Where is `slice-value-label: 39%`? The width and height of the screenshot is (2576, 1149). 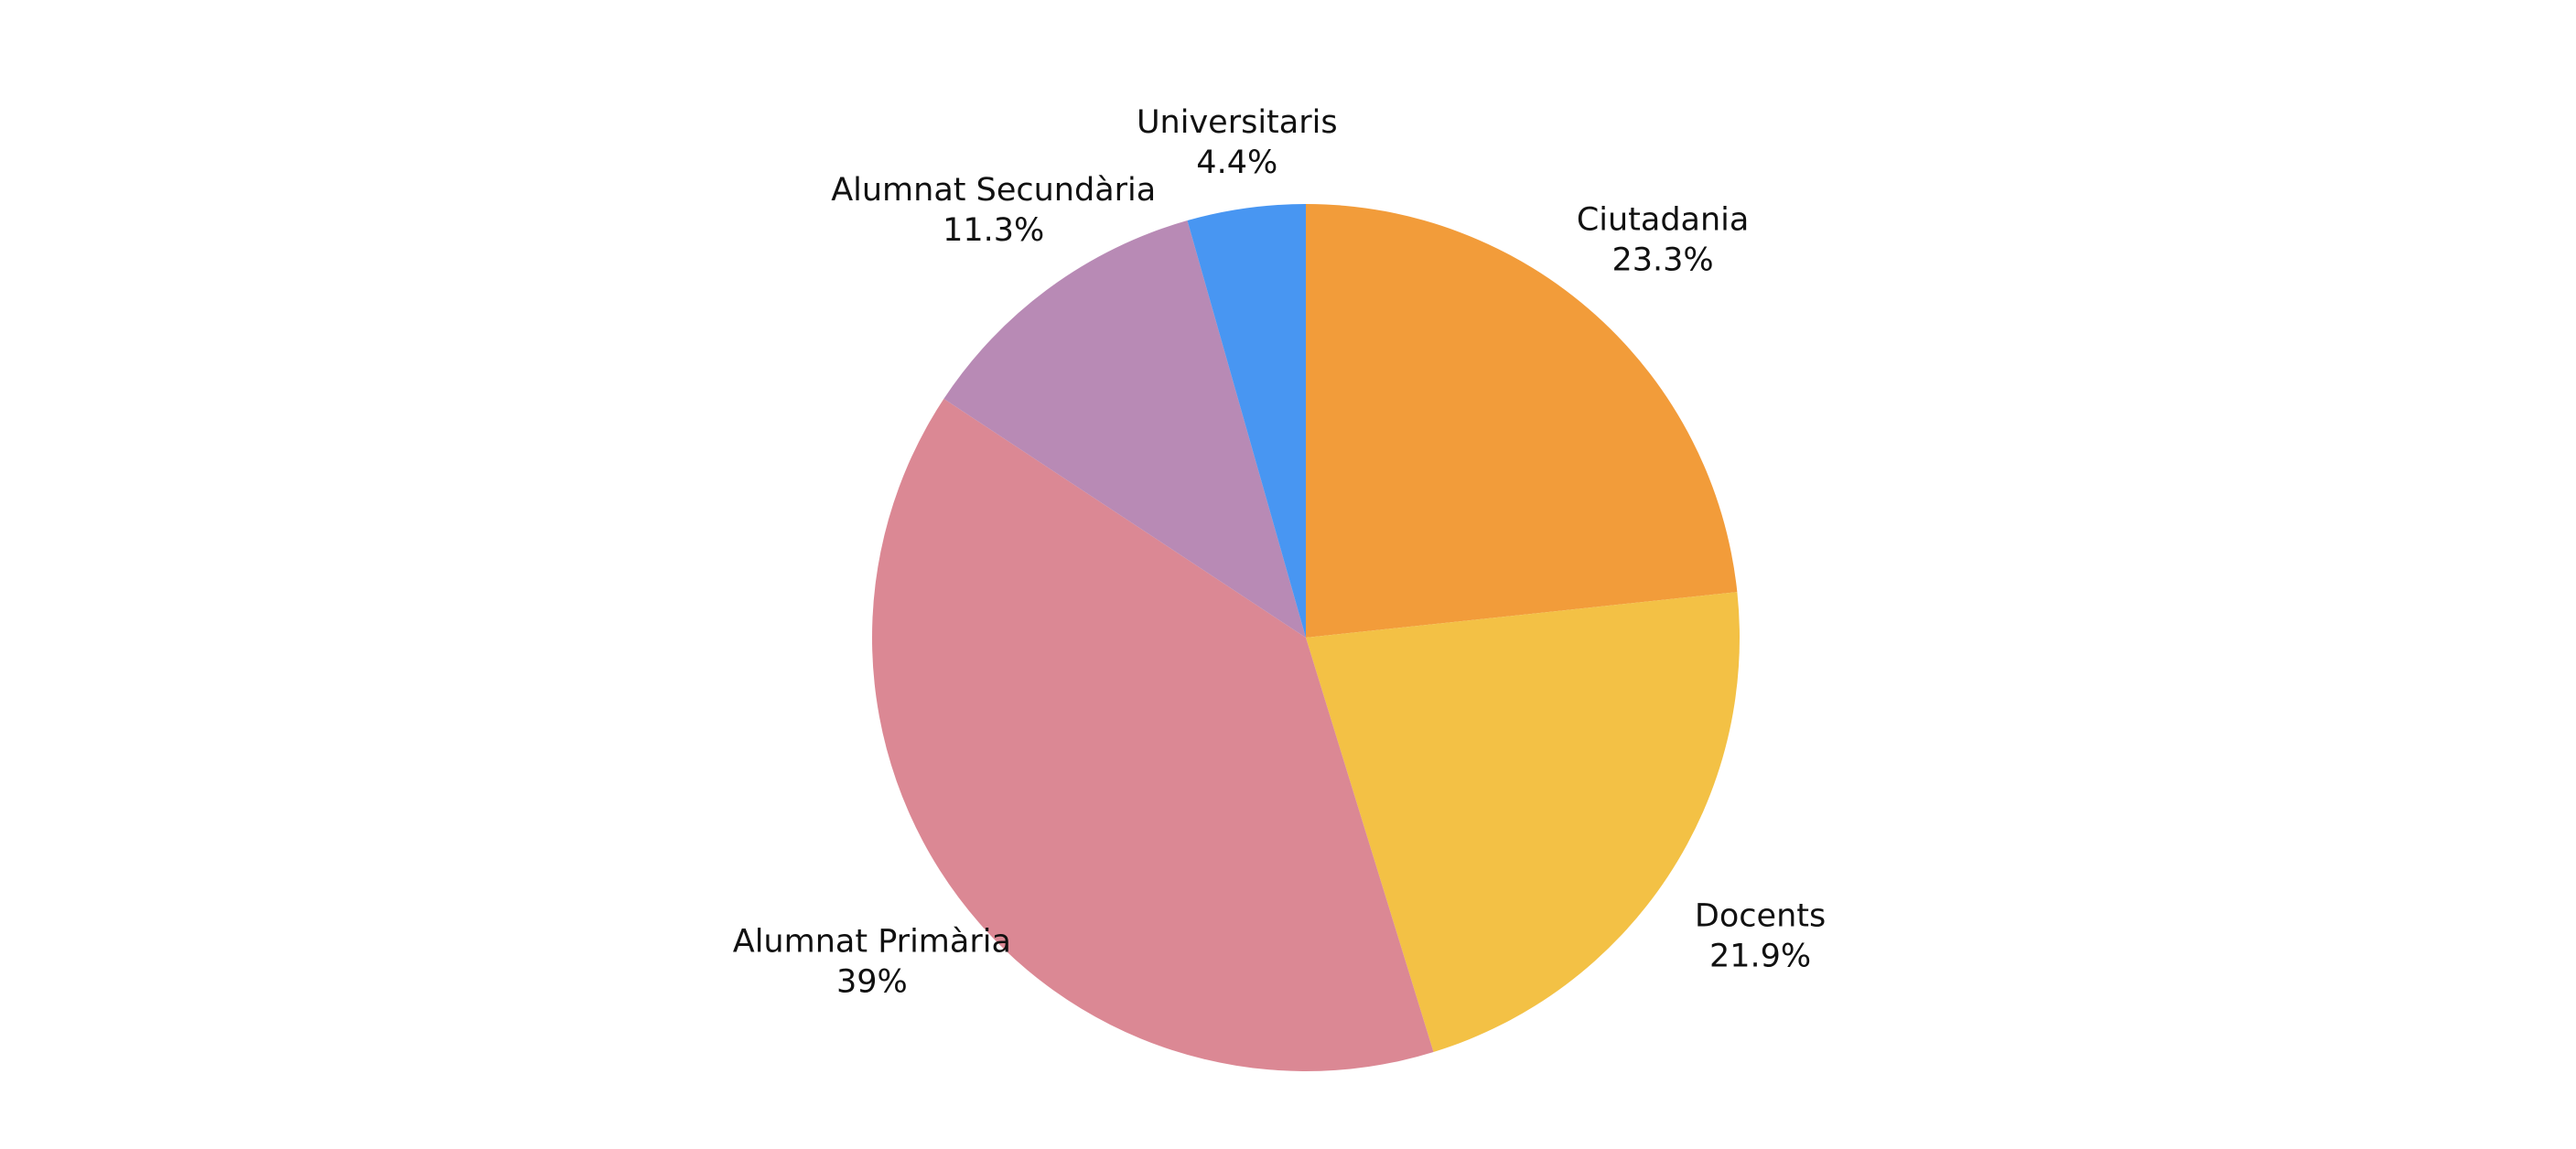
slice-value-label: 39% is located at coordinates (872, 982).